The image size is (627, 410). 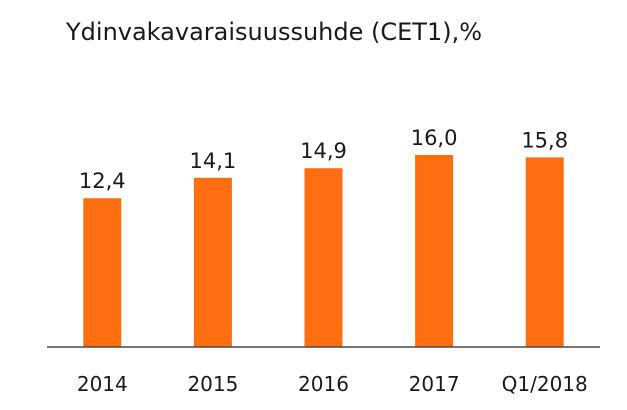 I want to click on value-label: 14,9, so click(x=323, y=151).